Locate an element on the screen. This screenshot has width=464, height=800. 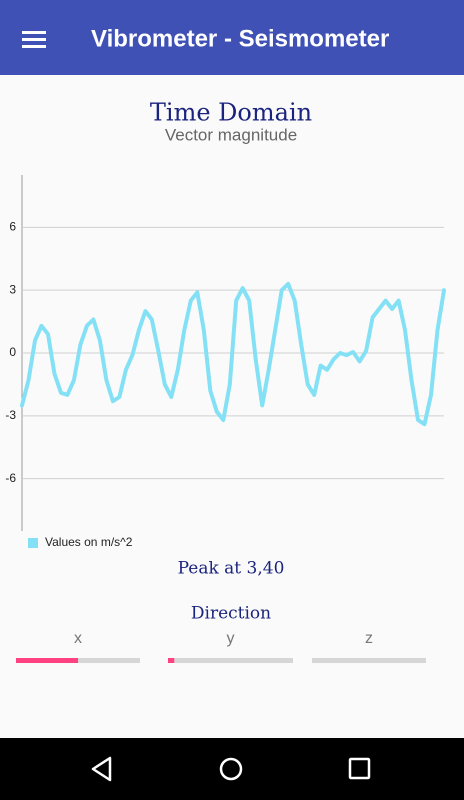
menu-button is located at coordinates (34, 39).